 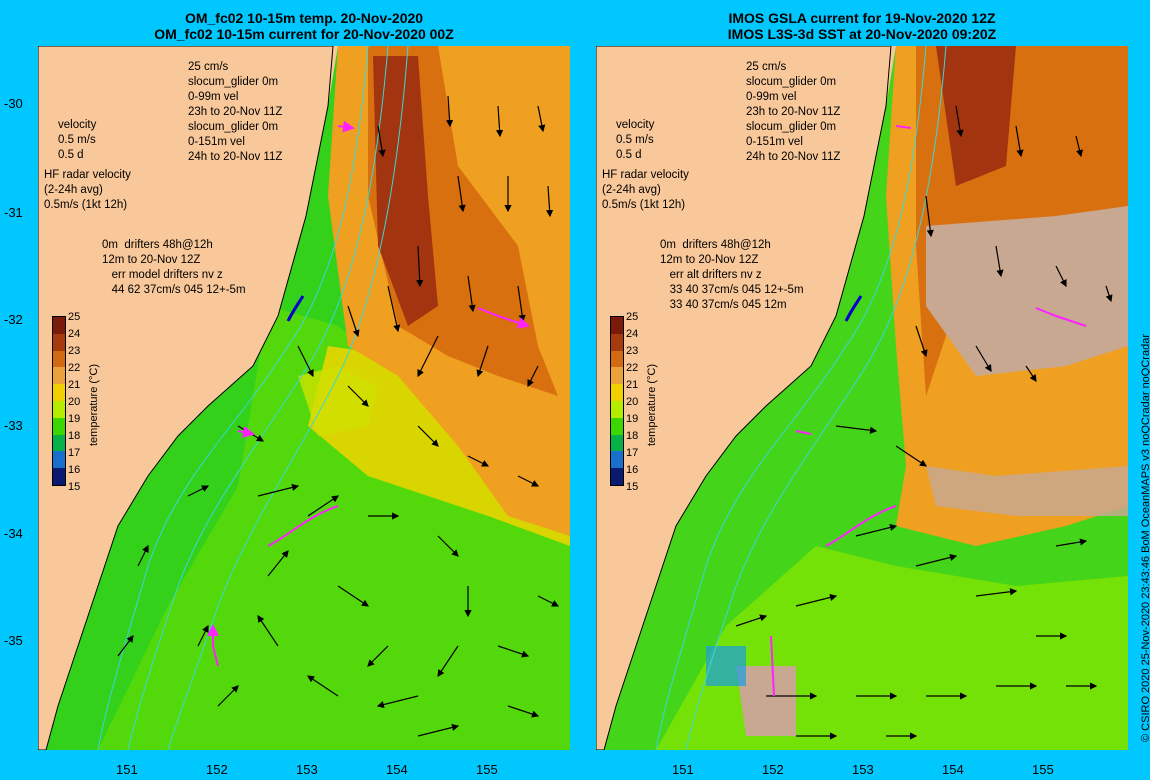 What do you see at coordinates (953, 769) in the screenshot?
I see `lon-label-154-r: 154` at bounding box center [953, 769].